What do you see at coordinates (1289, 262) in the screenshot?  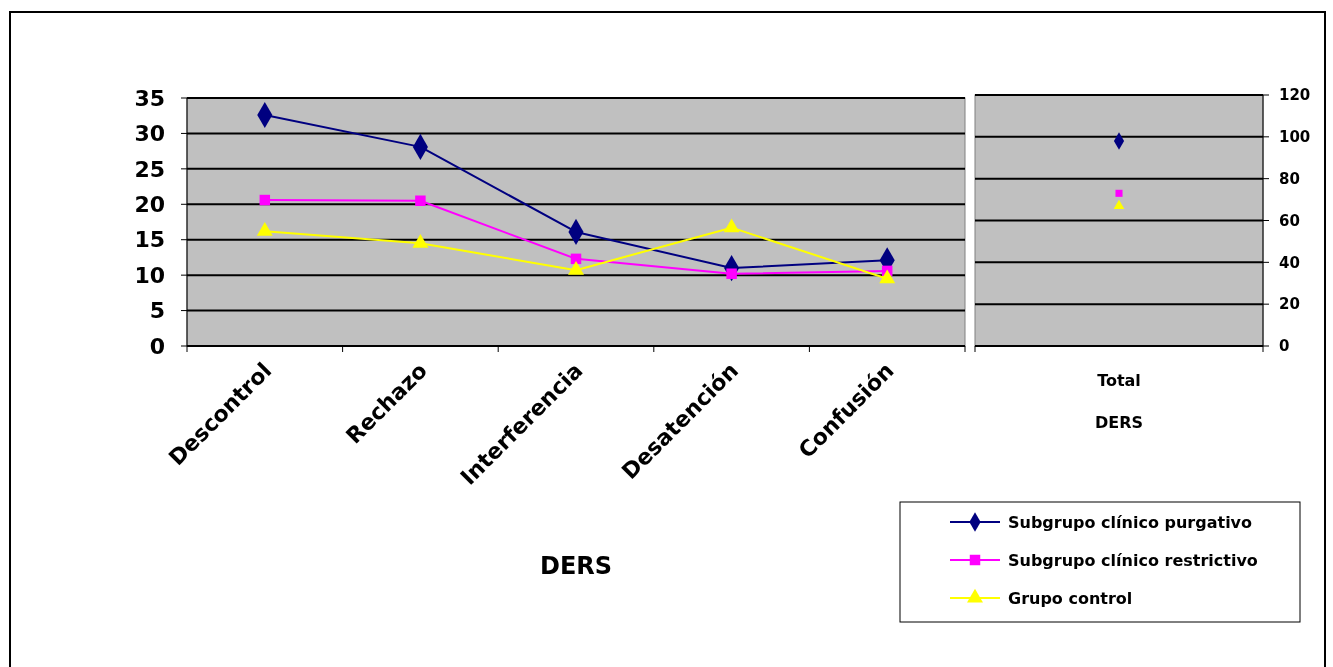 I see `y2-tick-label: 40` at bounding box center [1289, 262].